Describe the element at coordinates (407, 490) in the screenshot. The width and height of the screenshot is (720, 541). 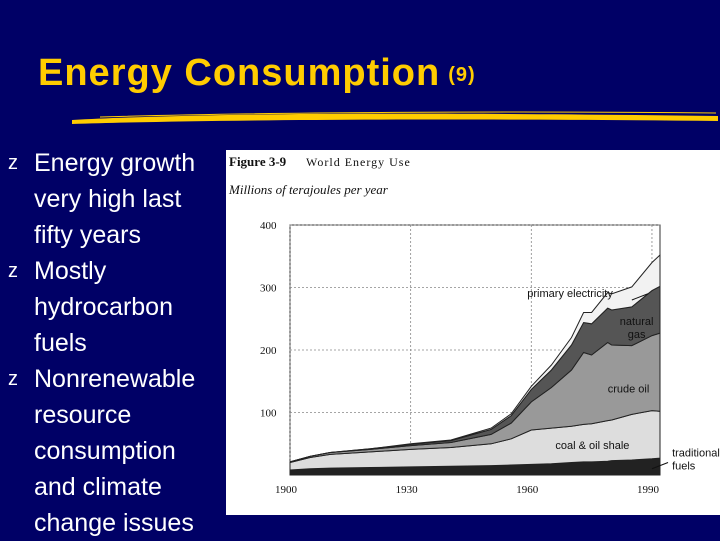
I see `x-tick-label: 1930` at that location.